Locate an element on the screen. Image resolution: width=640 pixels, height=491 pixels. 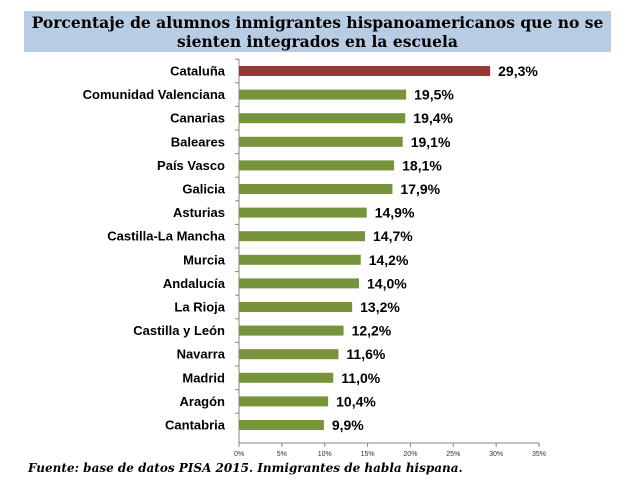
category-label: Canarias is located at coordinates (197, 118).